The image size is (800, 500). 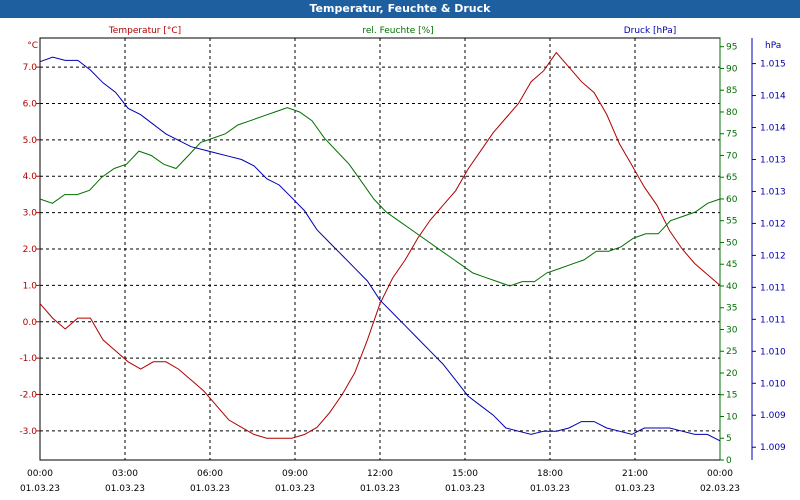 I want to click on humidity-axis-label: rel. Feuchte [%], so click(x=397, y=31).